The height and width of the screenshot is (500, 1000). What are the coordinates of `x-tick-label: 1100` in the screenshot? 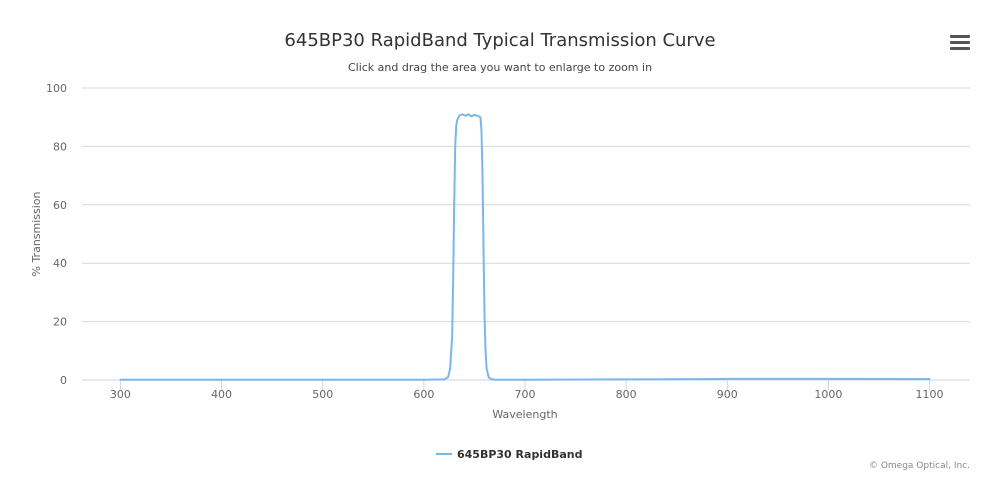 It's located at (930, 394).